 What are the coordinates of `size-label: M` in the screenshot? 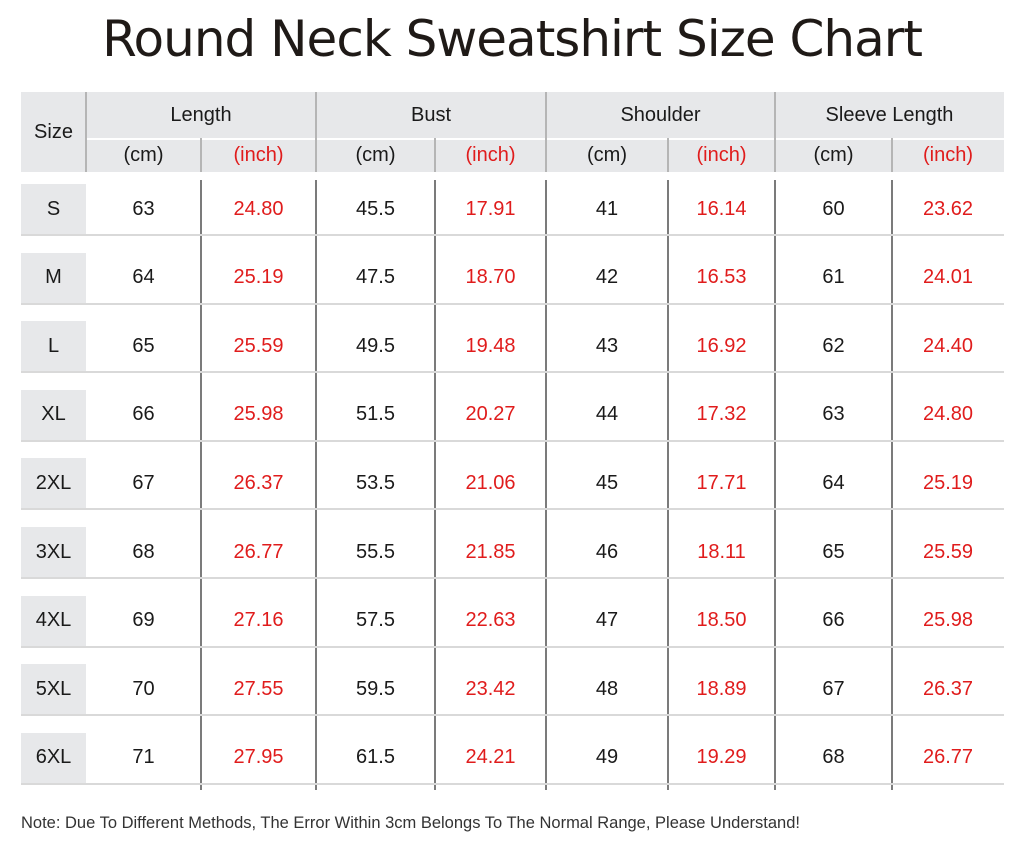 It's located at (53, 277).